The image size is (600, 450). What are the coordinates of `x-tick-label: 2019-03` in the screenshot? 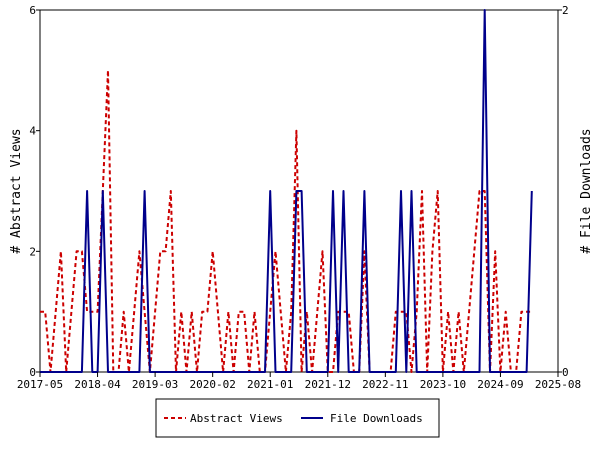 It's located at (155, 384).